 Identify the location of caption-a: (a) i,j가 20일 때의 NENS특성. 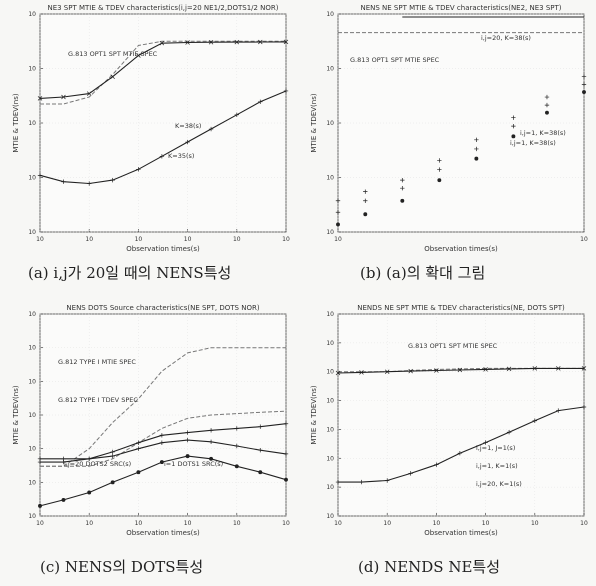
(130, 273).